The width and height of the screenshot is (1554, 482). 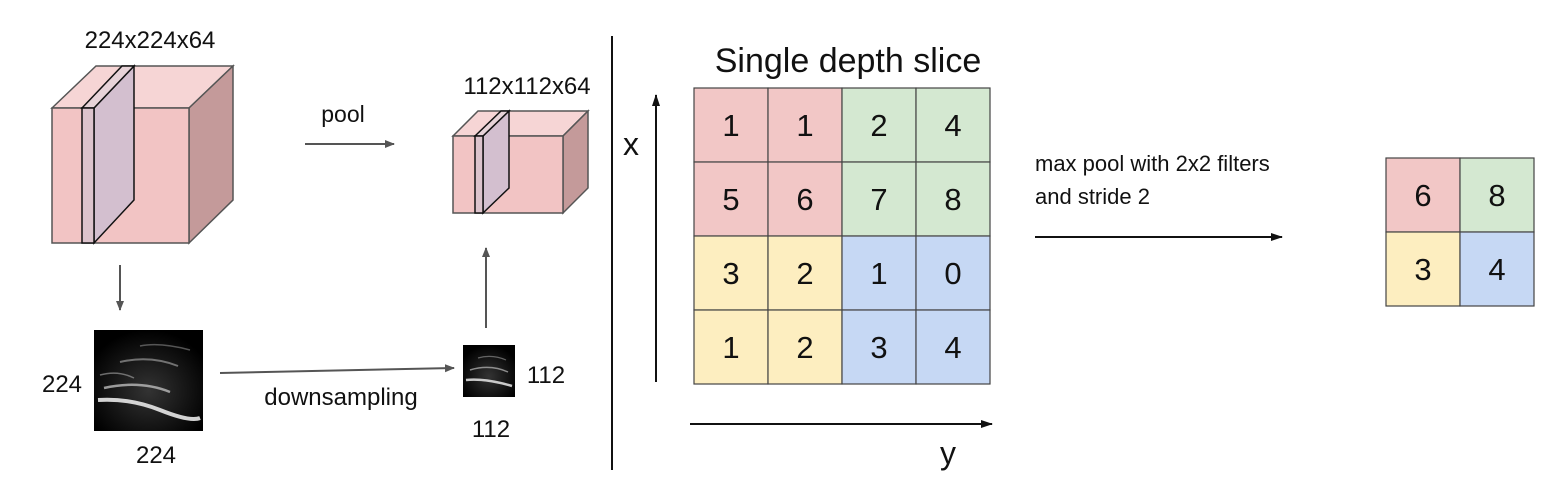 I want to click on input-grid-cell-r2-c3: 7, so click(x=879, y=199).